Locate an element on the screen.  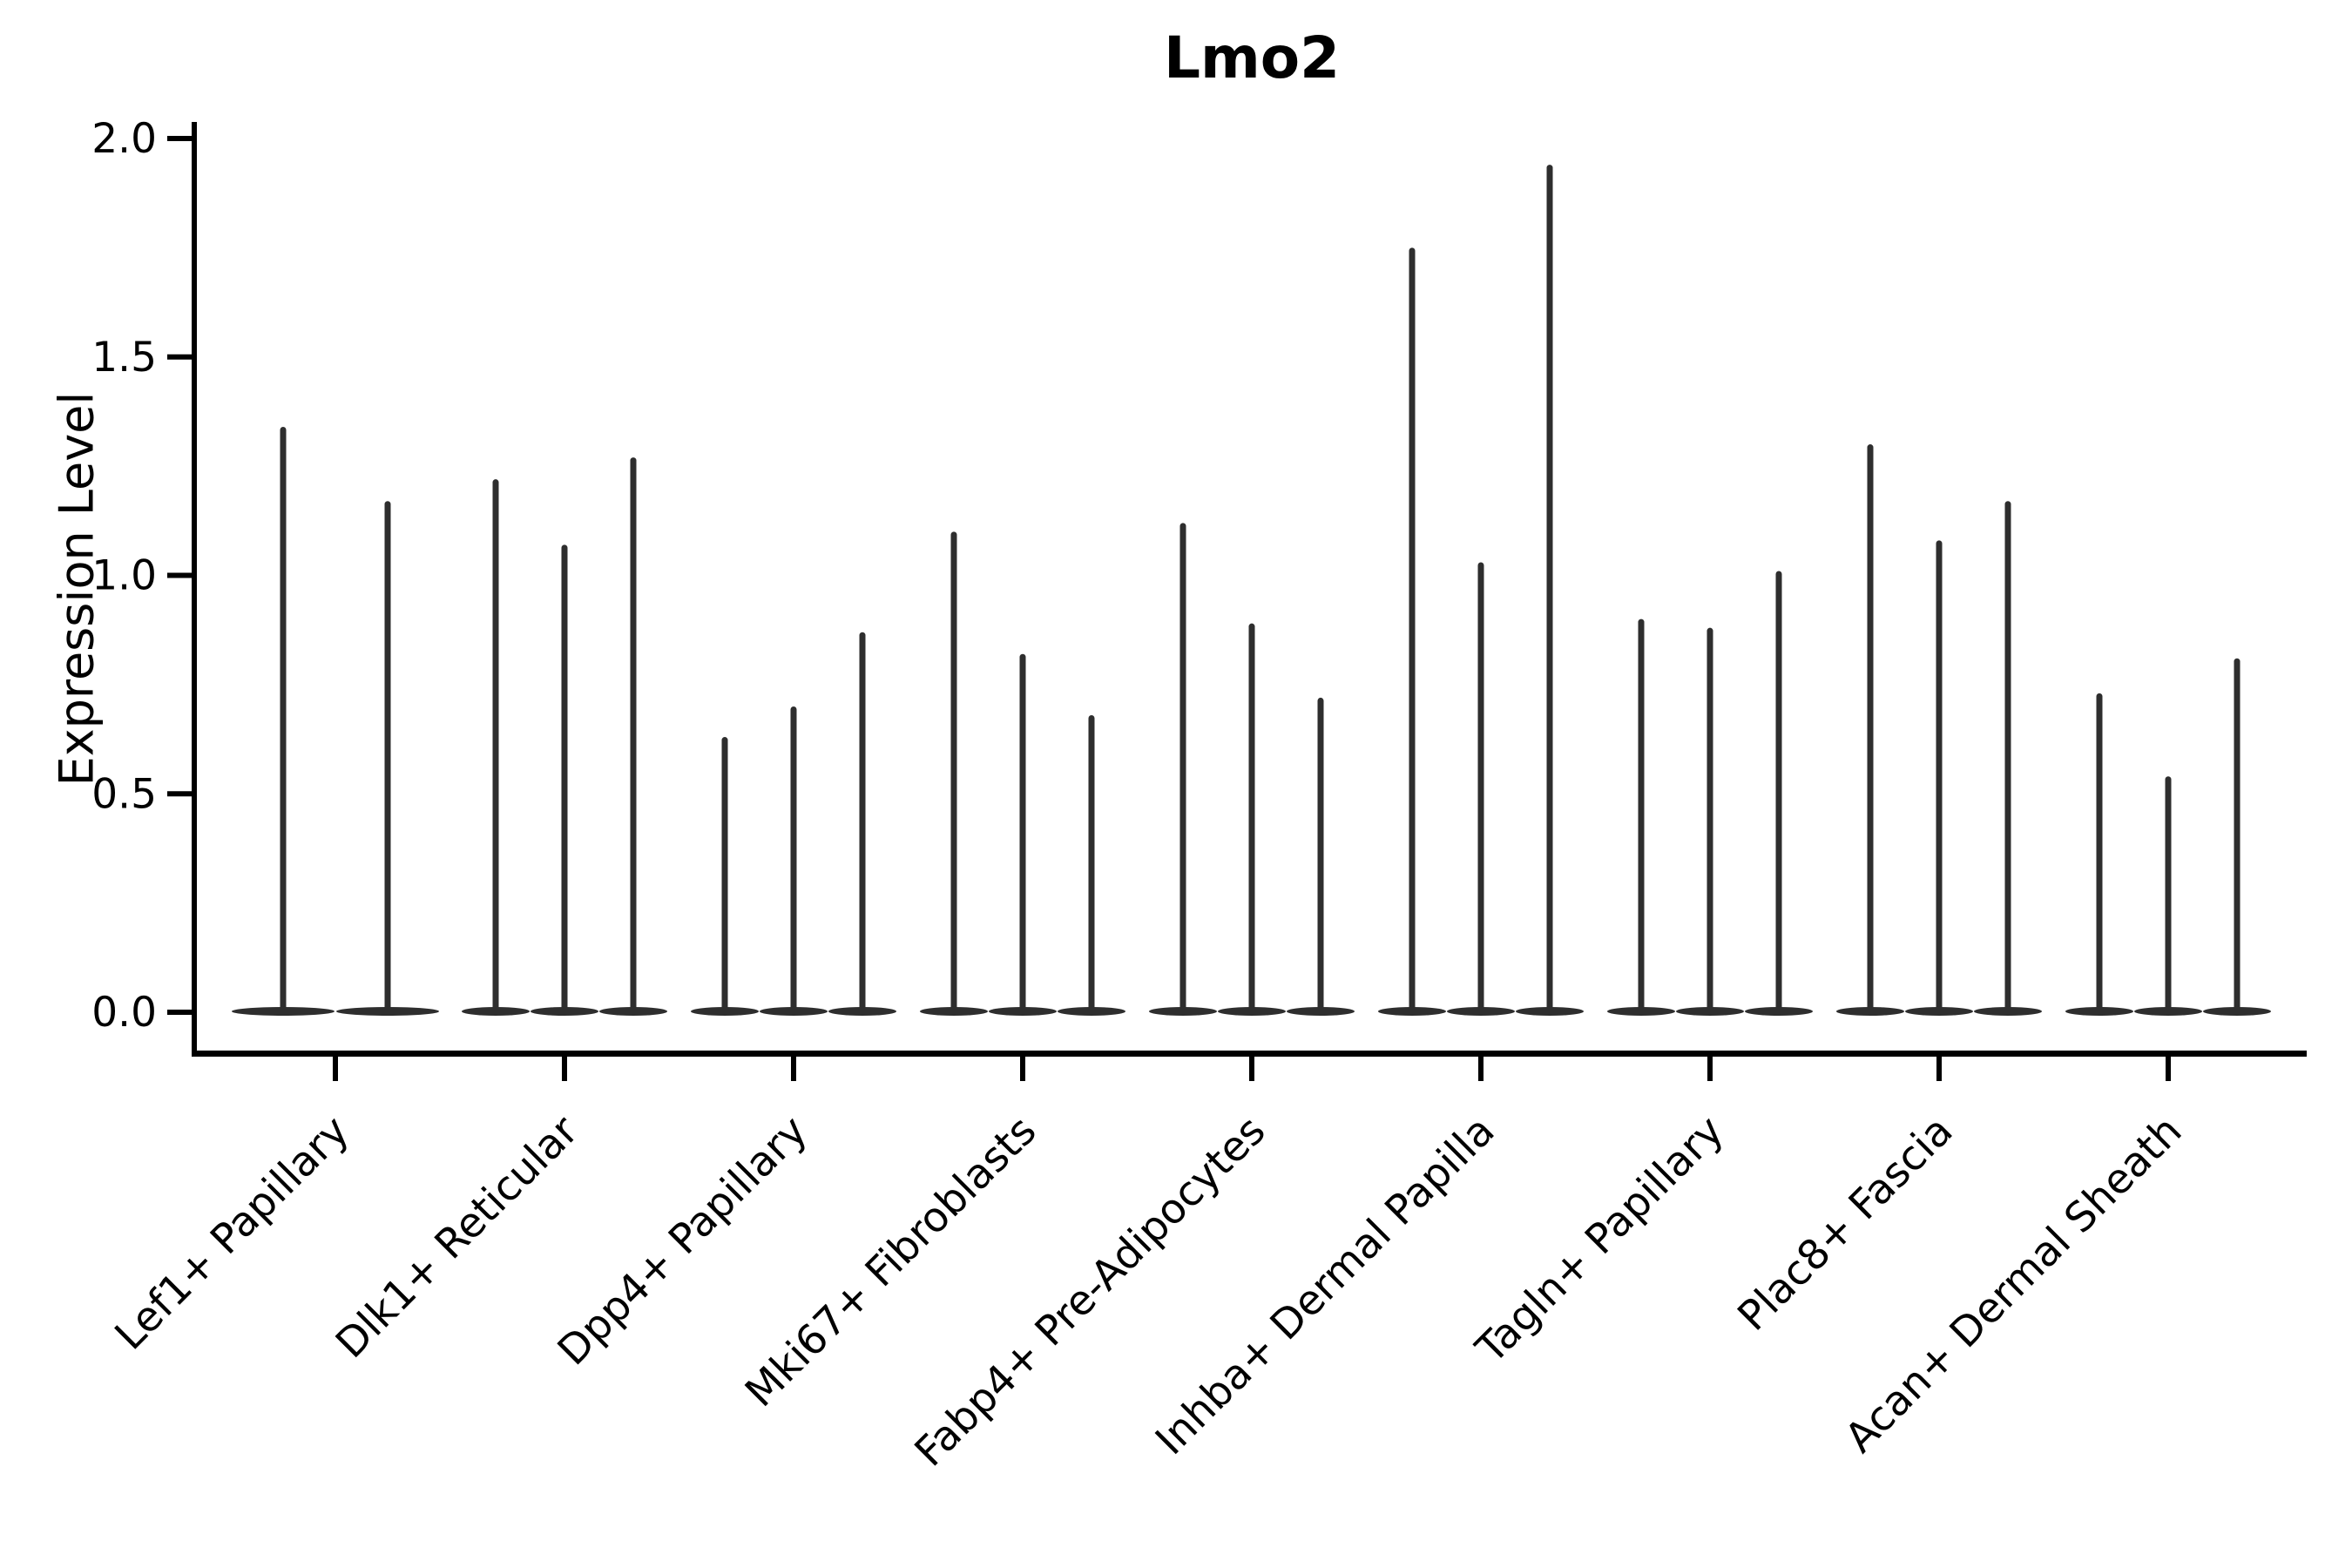
y-tick-label: 1.0 is located at coordinates (124, 576).